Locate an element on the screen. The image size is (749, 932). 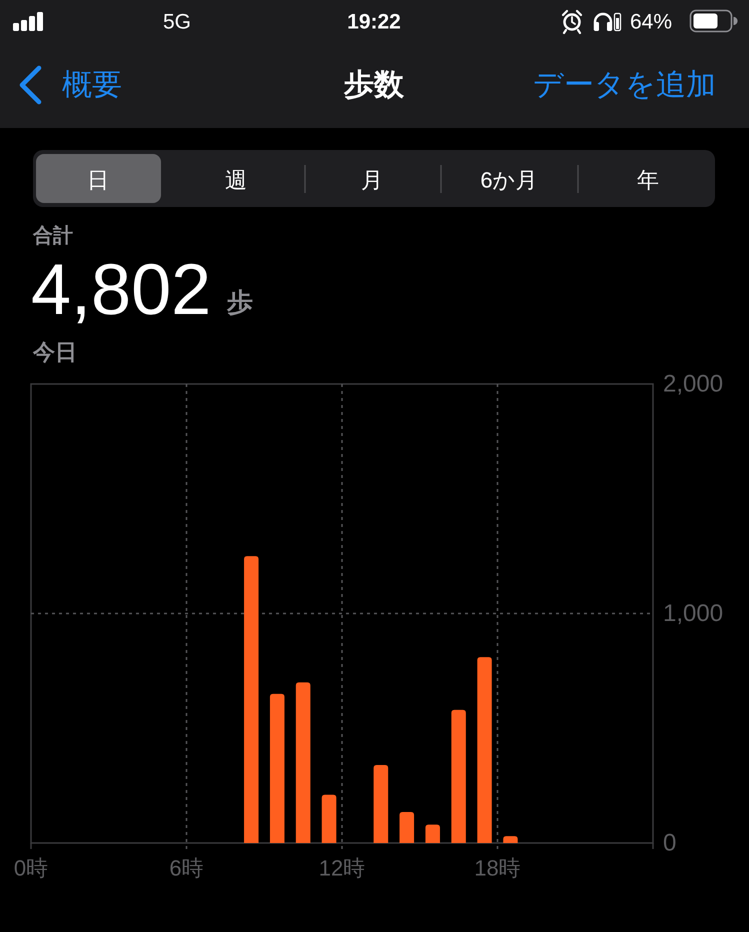
text: 年 is located at coordinates (648, 180).